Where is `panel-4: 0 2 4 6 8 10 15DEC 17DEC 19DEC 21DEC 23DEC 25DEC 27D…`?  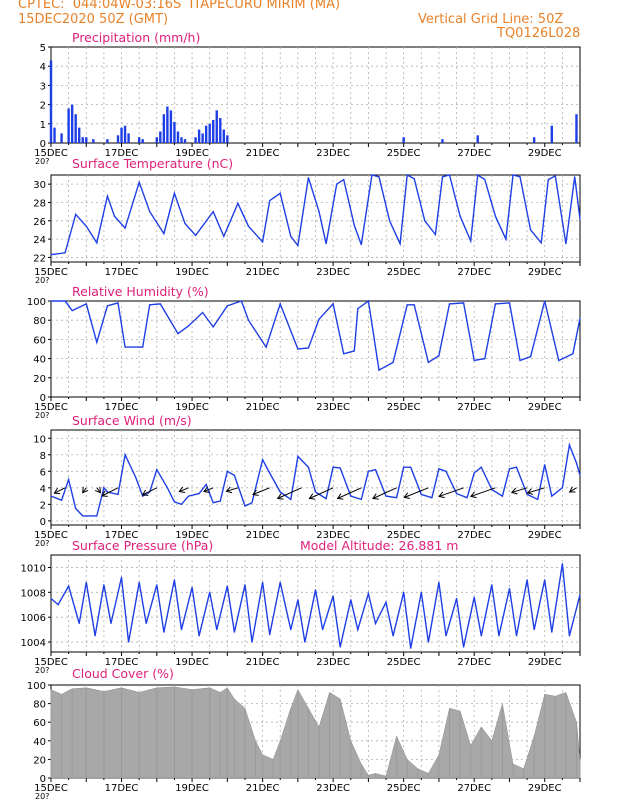
panel-4: 0 2 4 6 8 10 15DEC 17DEC 19DEC 21DEC 23DEC 25DEC 27D… is located at coordinates (307, 480).